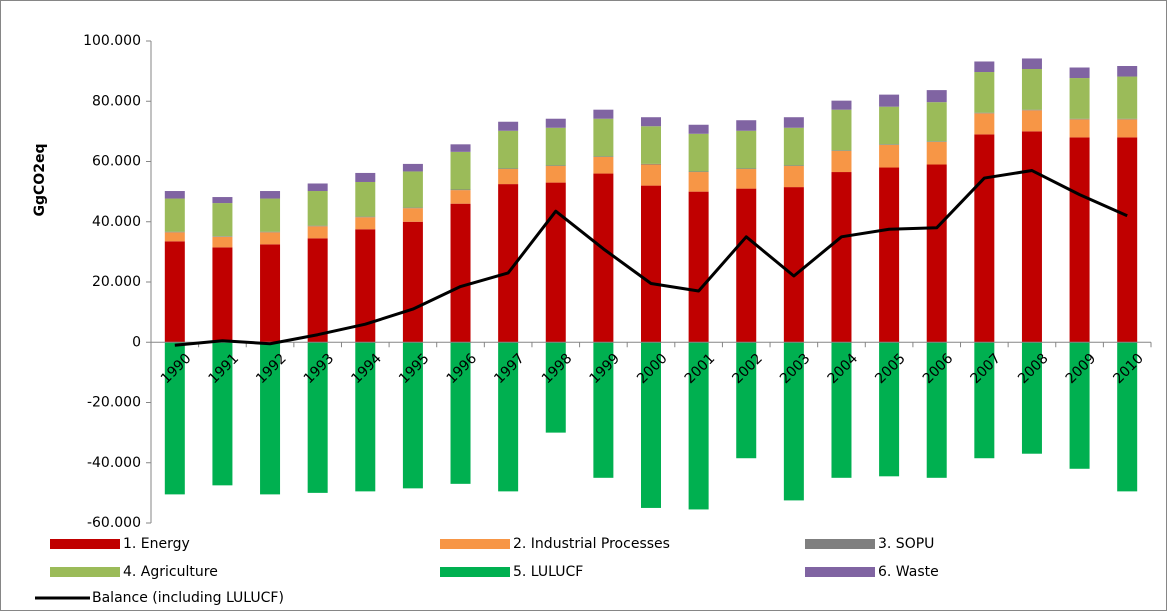 This screenshot has height=615, width=1167. I want to click on legend-label: 6. Waste, so click(908, 572).